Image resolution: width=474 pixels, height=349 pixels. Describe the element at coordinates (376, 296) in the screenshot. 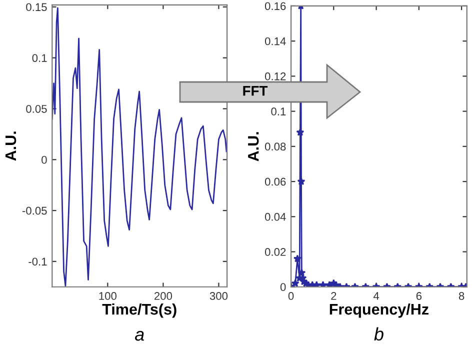

I see `x-tick-label: 4` at that location.